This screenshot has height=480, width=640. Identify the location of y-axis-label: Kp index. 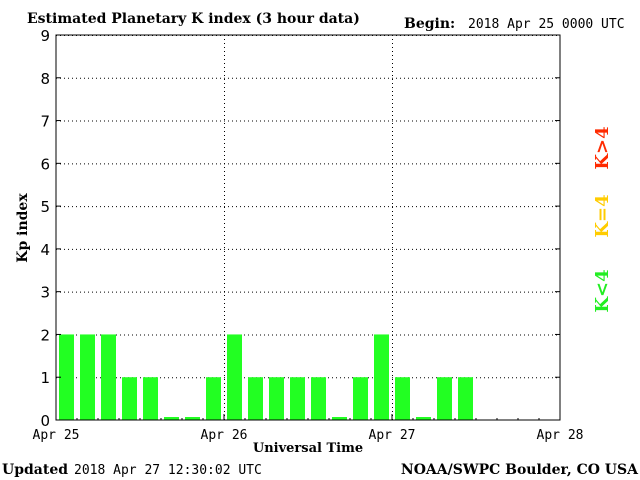
(23, 228).